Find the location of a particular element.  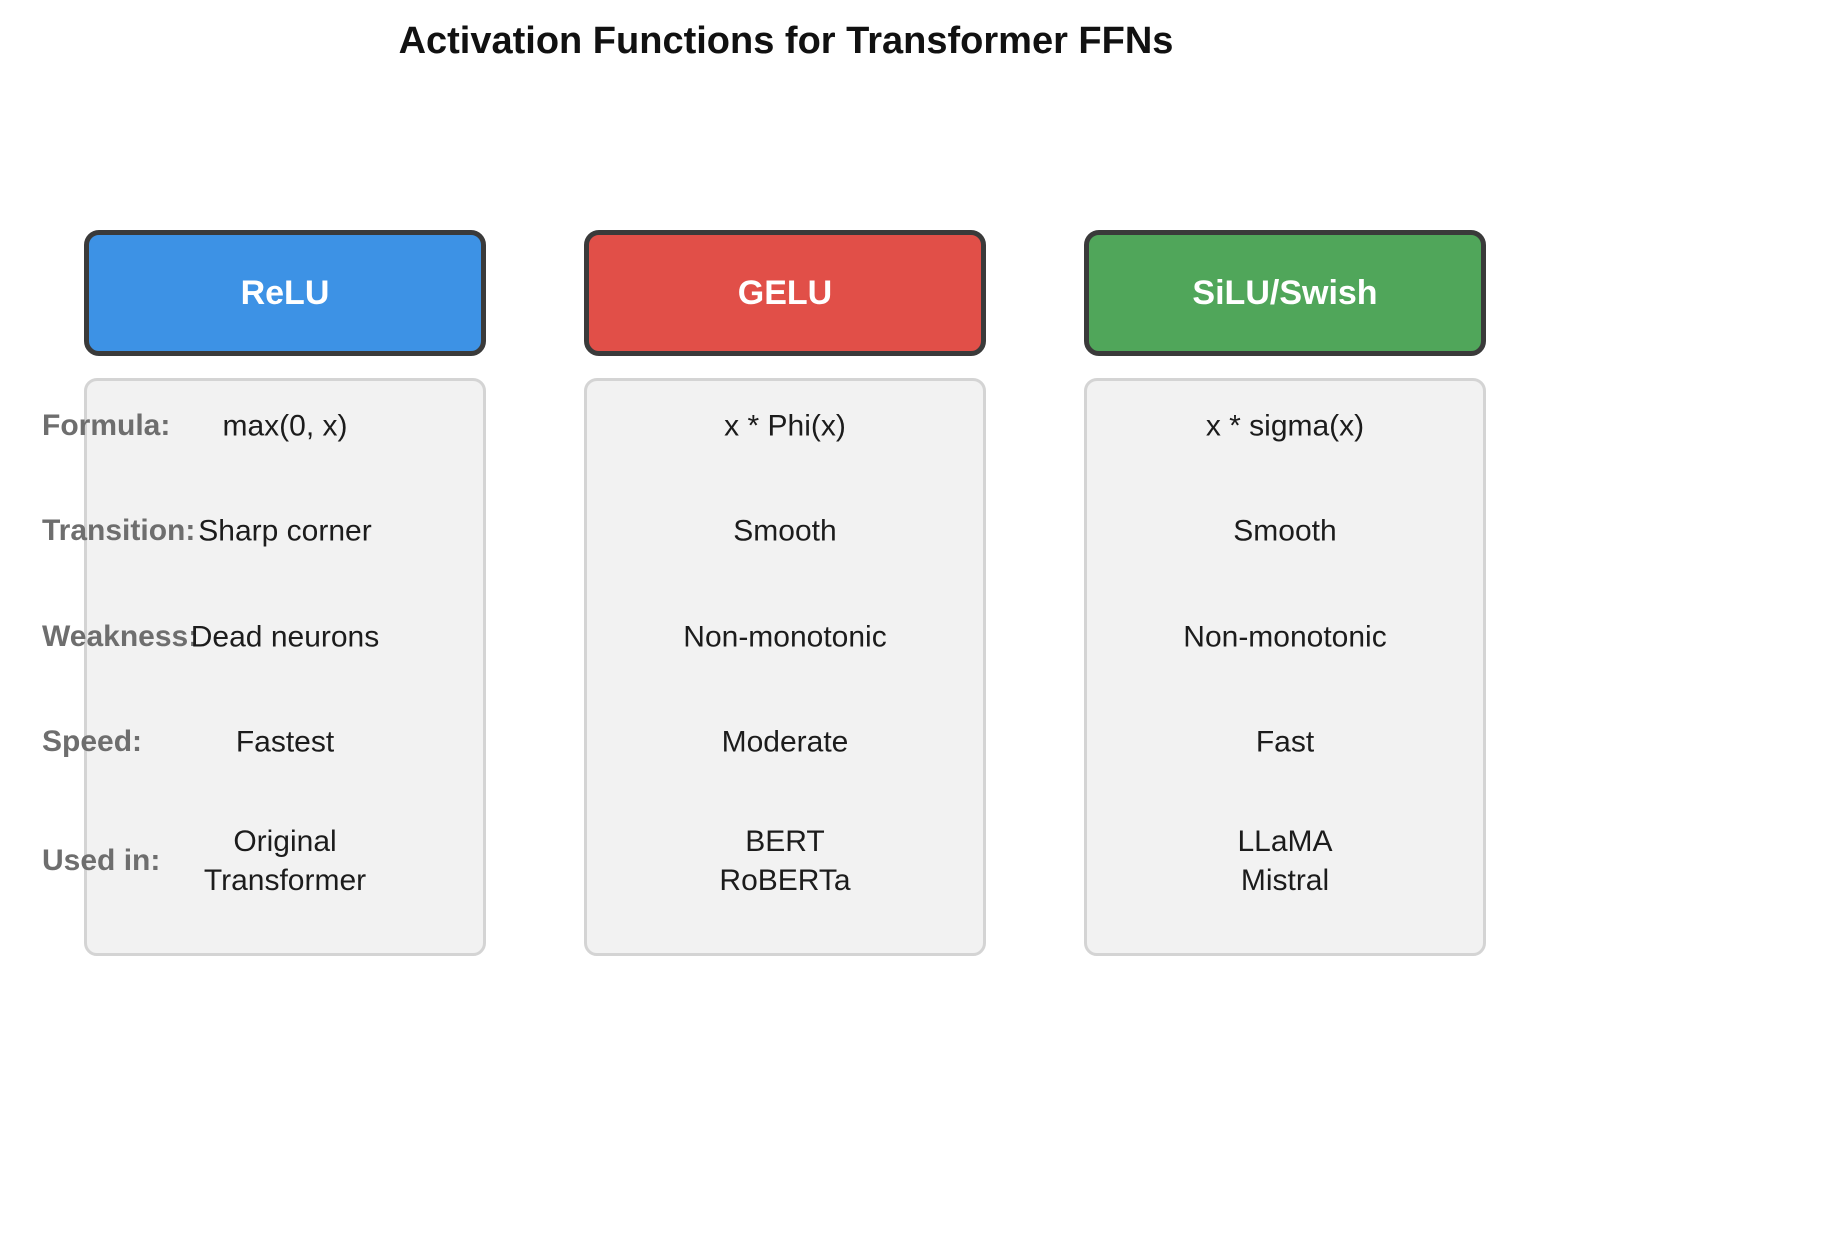

row-label-speed: Speed: is located at coordinates (92, 741).